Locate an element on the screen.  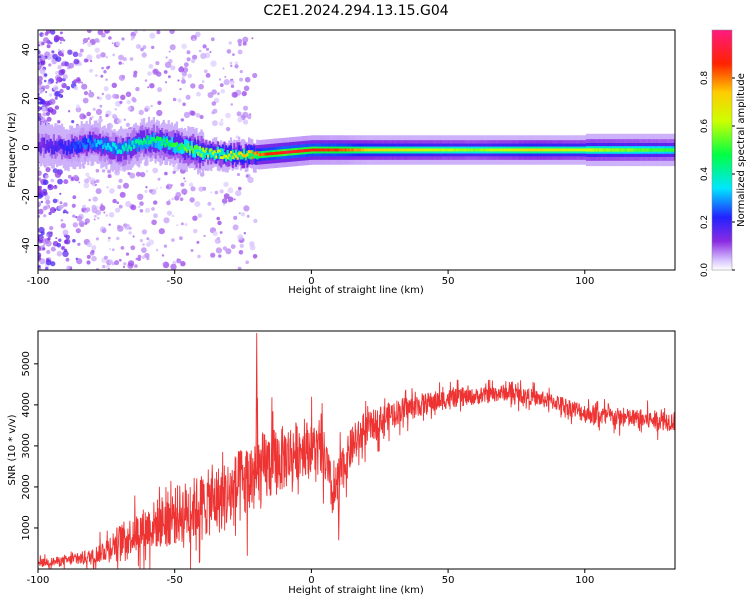
snr-y-ticks: 1000 2000 3000 4000 5000 is located at coordinates (29, 446).